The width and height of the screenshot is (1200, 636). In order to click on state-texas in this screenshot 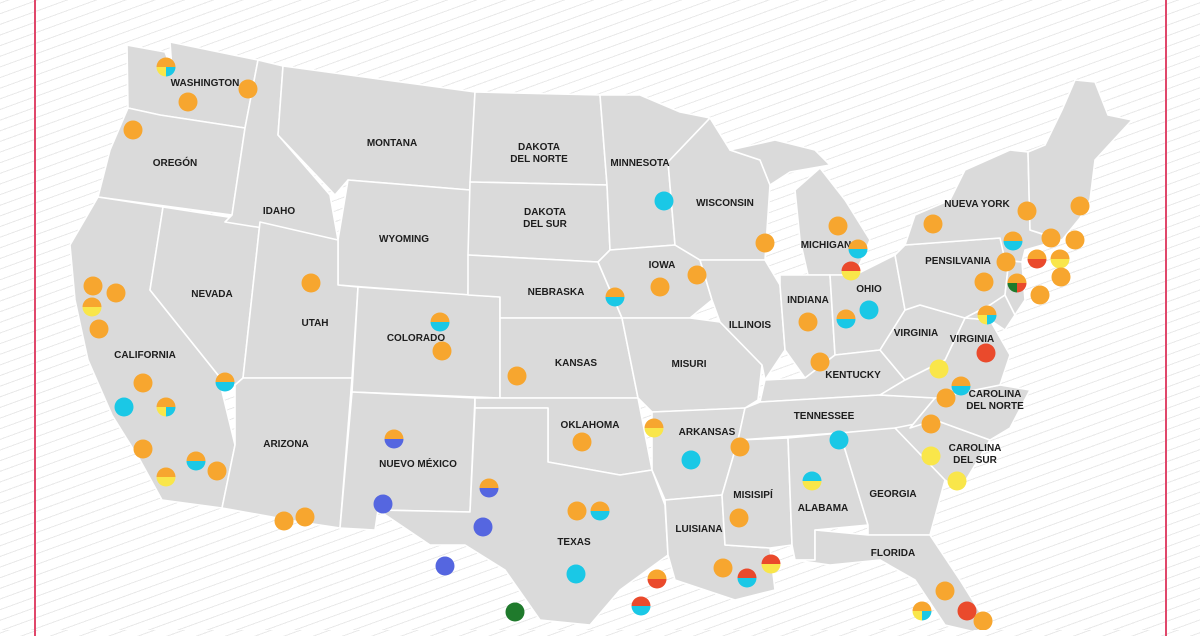, I will do `click(523, 516)`.